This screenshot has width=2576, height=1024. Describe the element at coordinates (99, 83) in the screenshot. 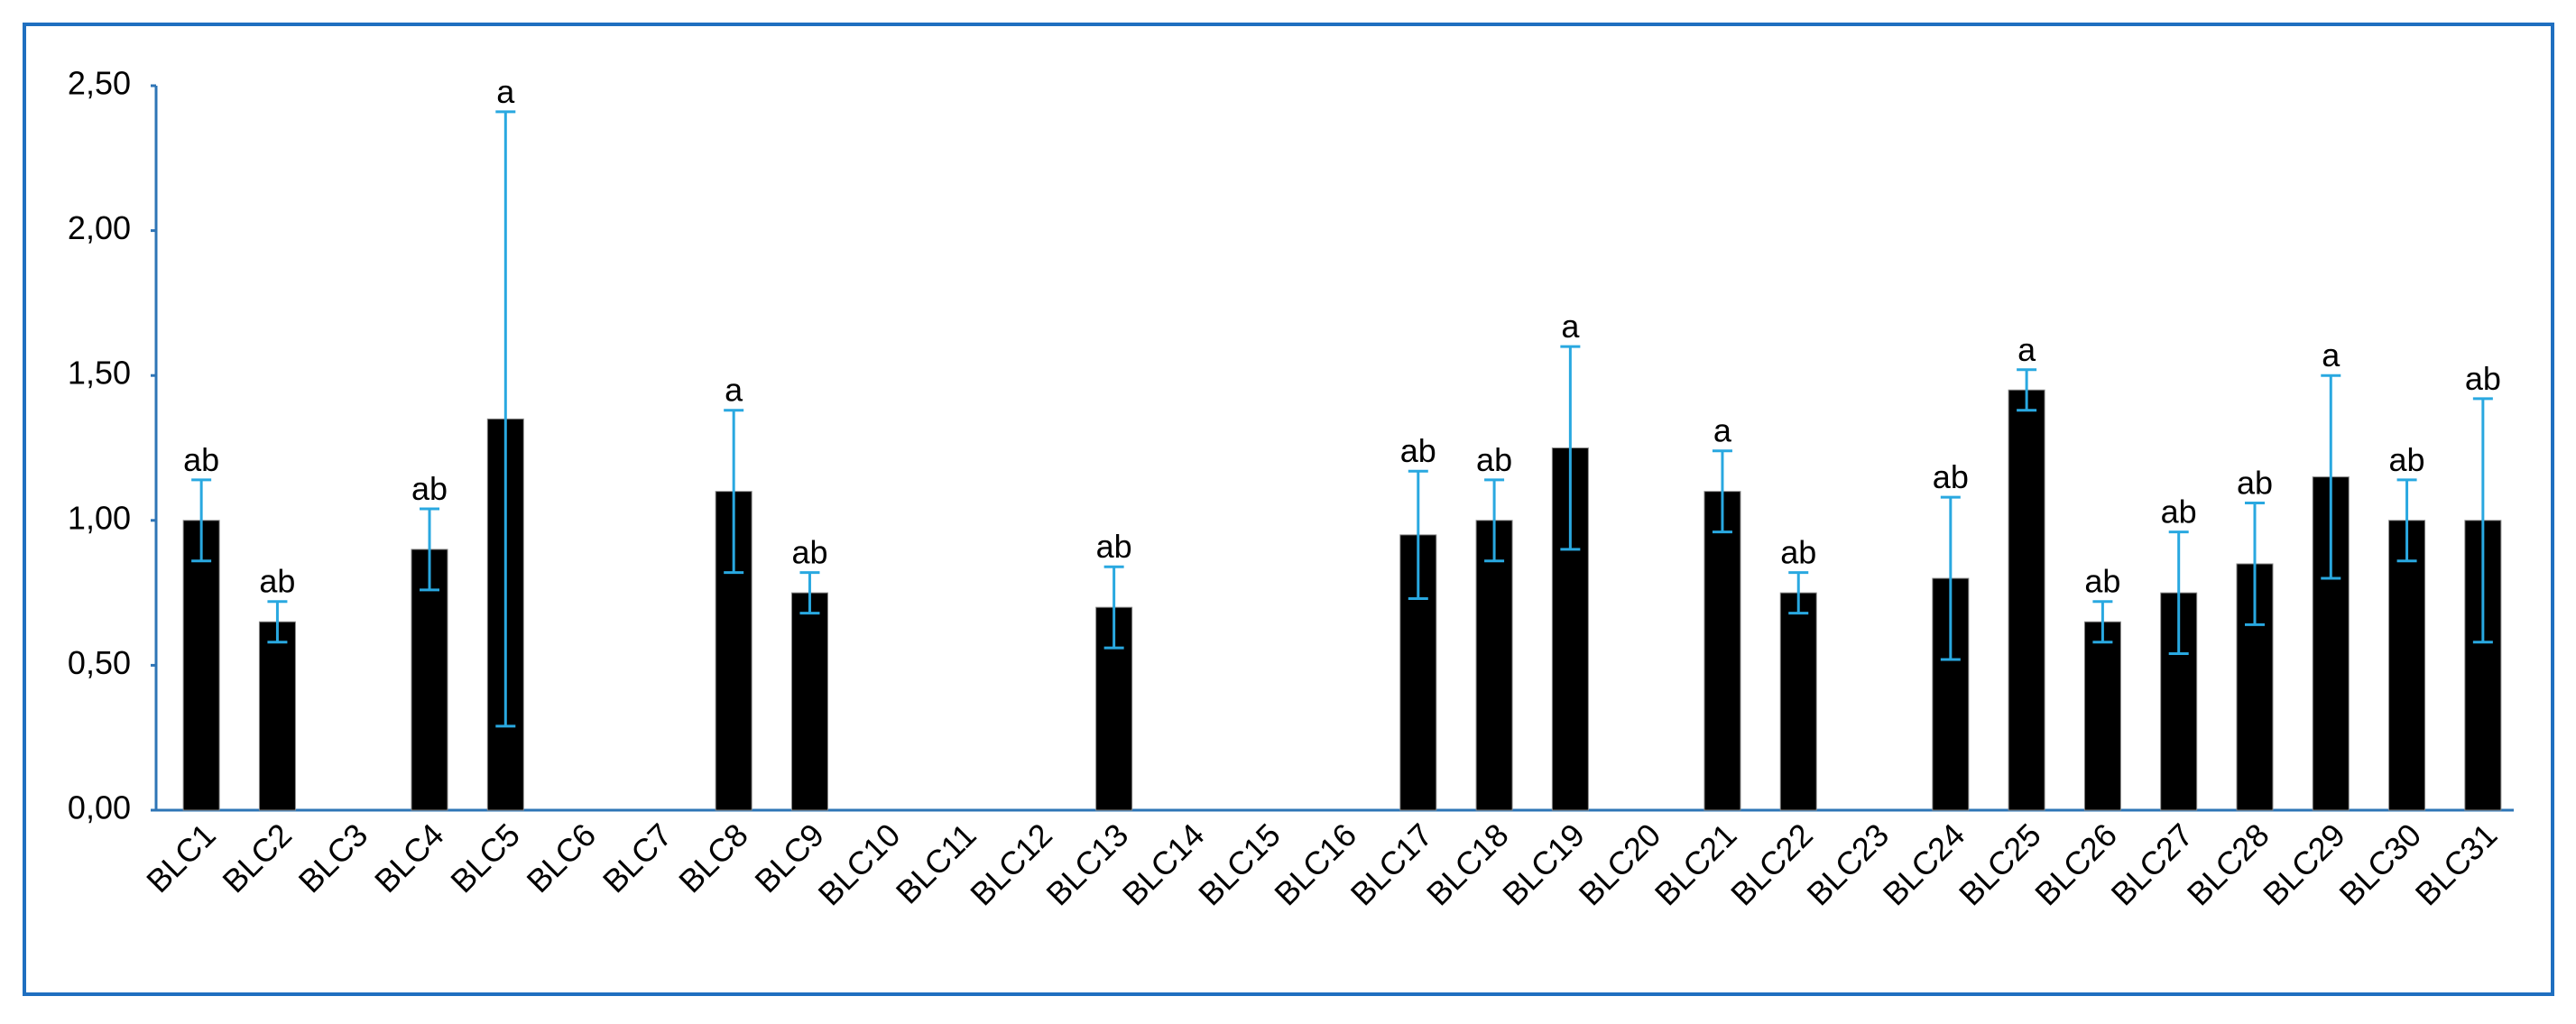

I see `y-tick-label: 2,50` at that location.